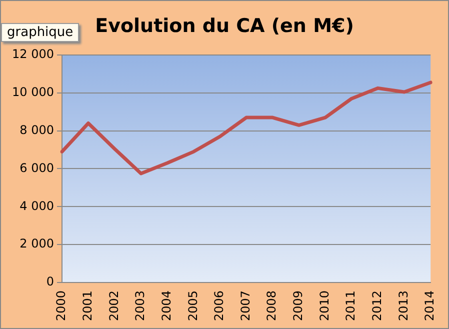 Image resolution: width=449 pixels, height=329 pixels. I want to click on y-tick-label: 6 000, so click(37, 167).